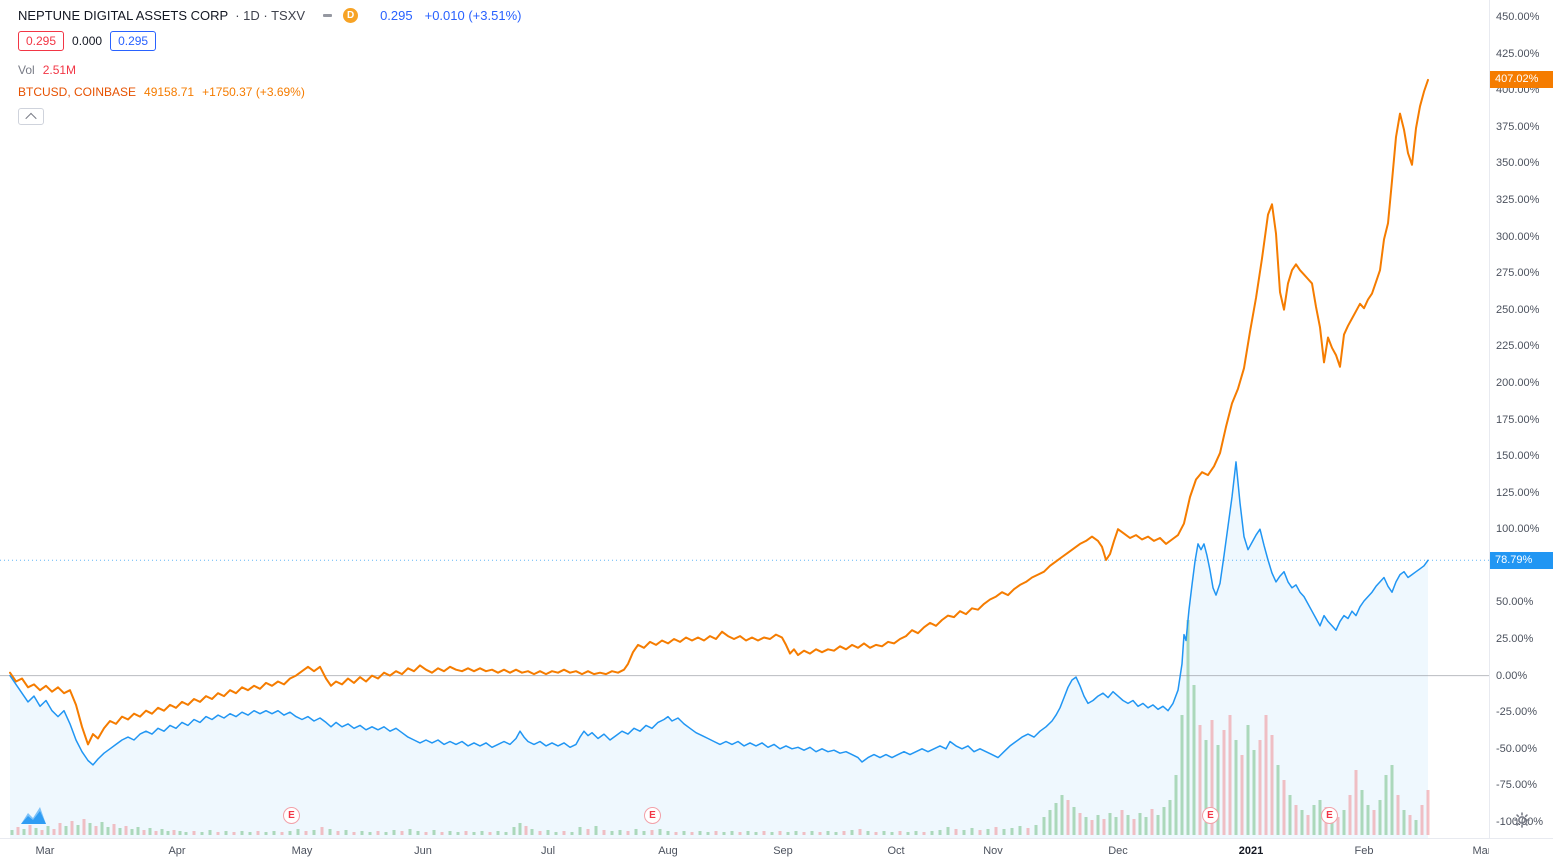 This screenshot has width=1553, height=867. Describe the element at coordinates (59, 70) in the screenshot. I see `volume-value: 2.51M` at that location.